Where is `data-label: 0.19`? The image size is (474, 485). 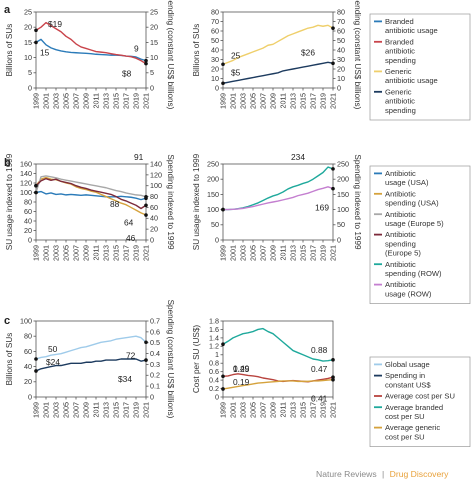
data-label: 0.19 is located at coordinates (241, 382).